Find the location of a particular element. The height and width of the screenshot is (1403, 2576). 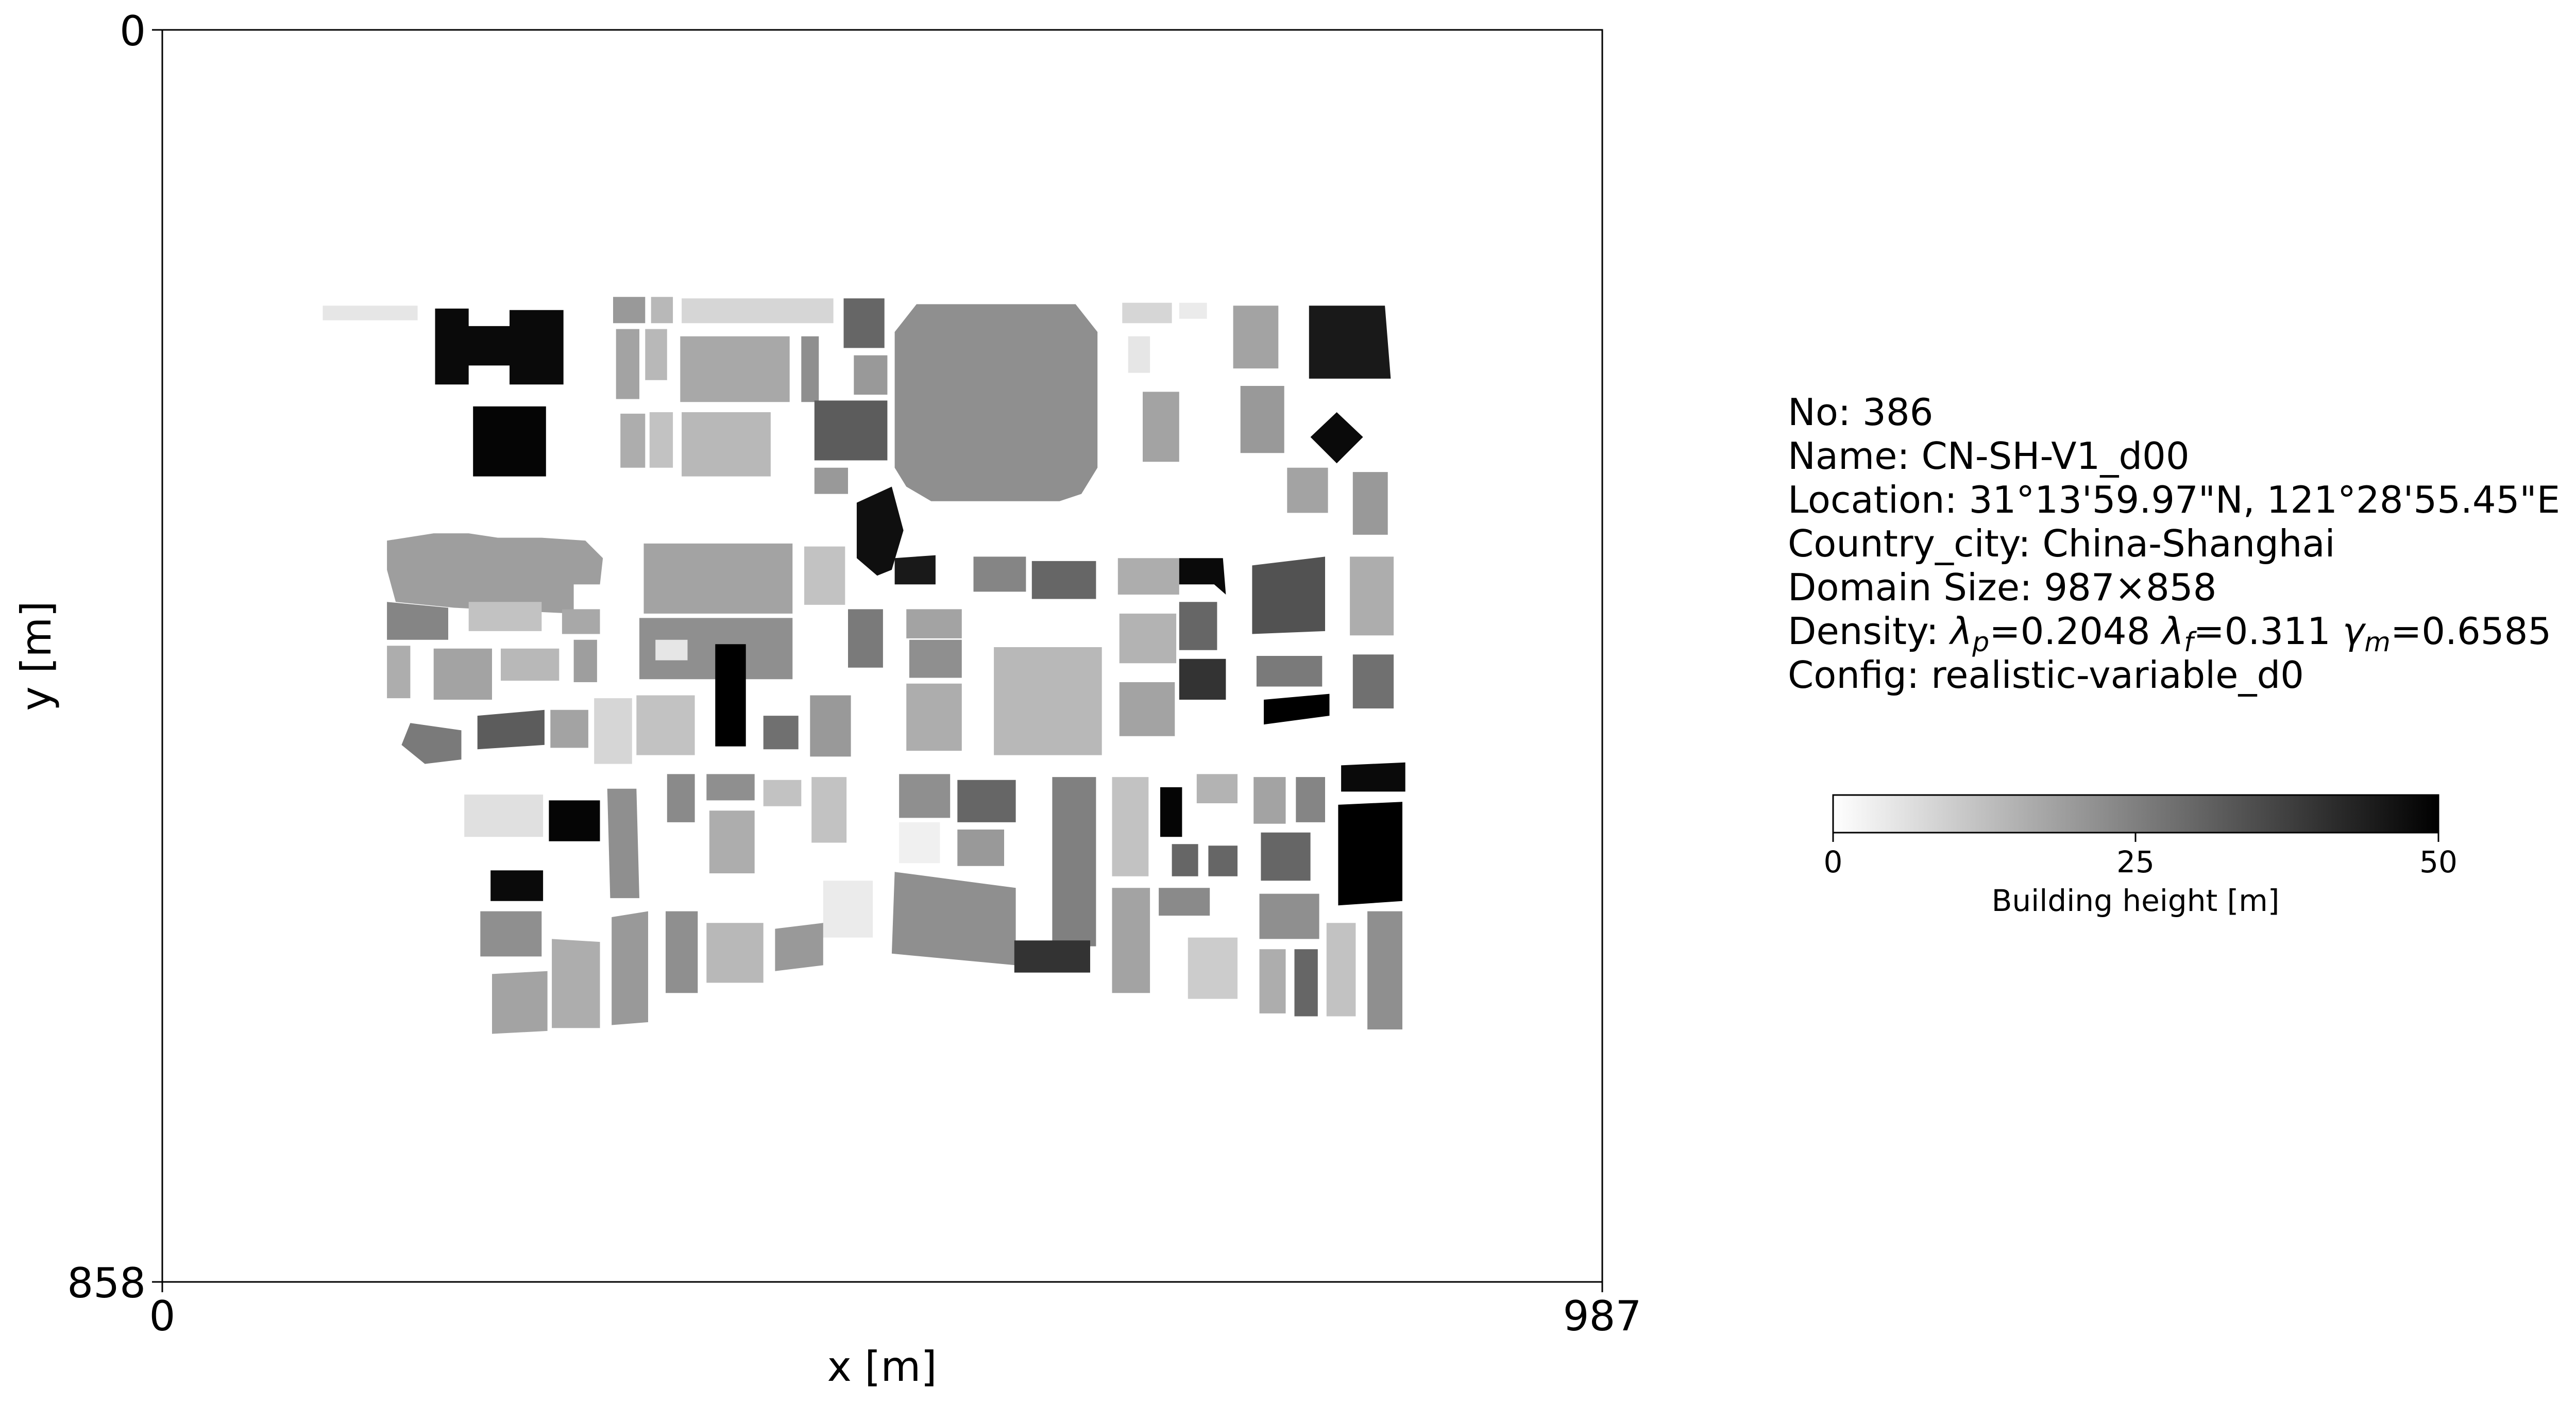

lambda-p-symbol: λ is located at coordinates (1960, 631).